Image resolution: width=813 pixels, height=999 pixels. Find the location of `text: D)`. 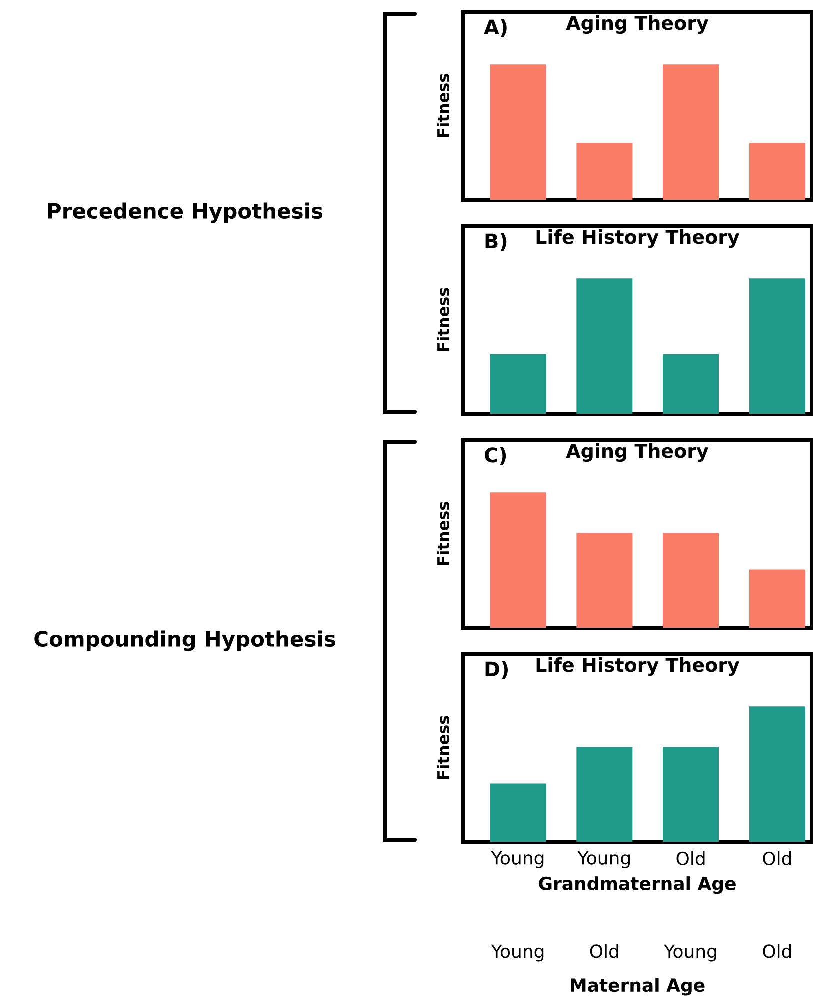

text: D) is located at coordinates (497, 670).